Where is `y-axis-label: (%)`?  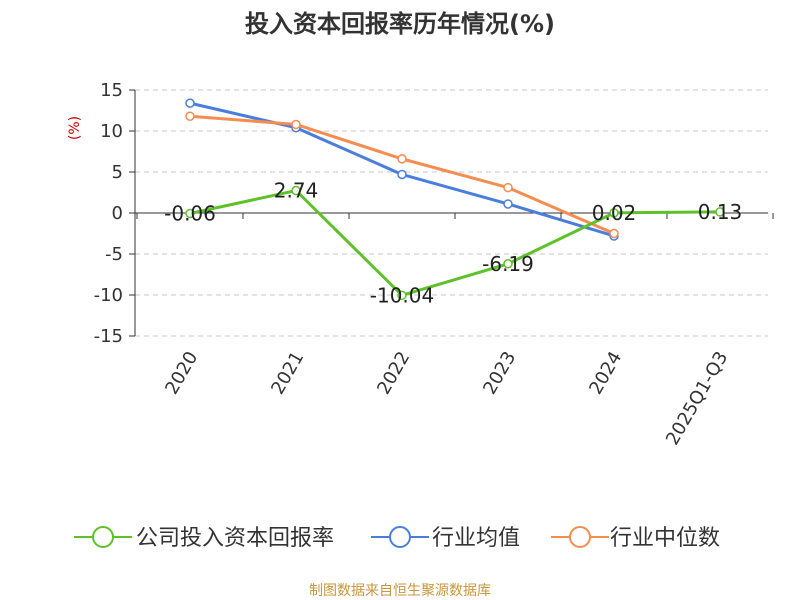
y-axis-label: (%) is located at coordinates (75, 128).